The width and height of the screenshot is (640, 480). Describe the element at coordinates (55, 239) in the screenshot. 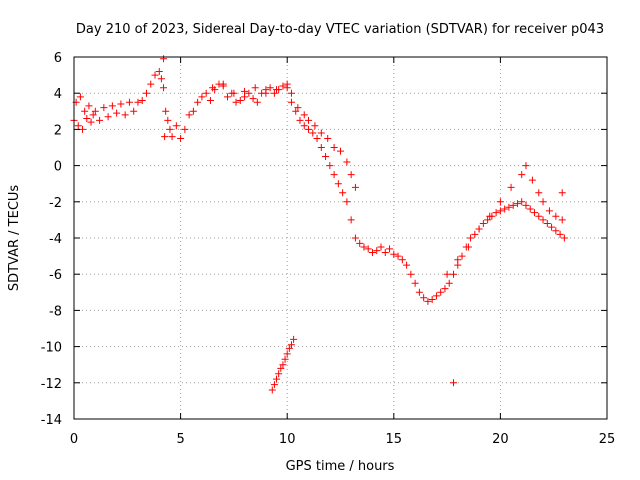

I see `y-tick-label: -4` at that location.